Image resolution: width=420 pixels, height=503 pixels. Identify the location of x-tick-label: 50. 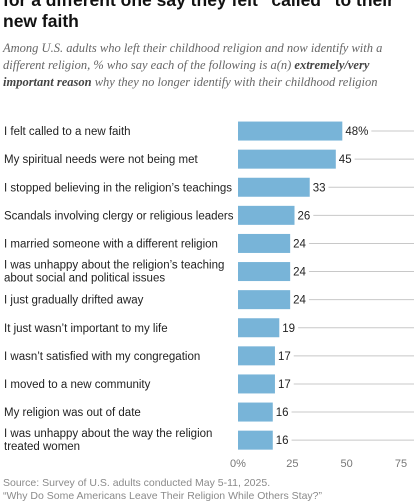
(347, 464).